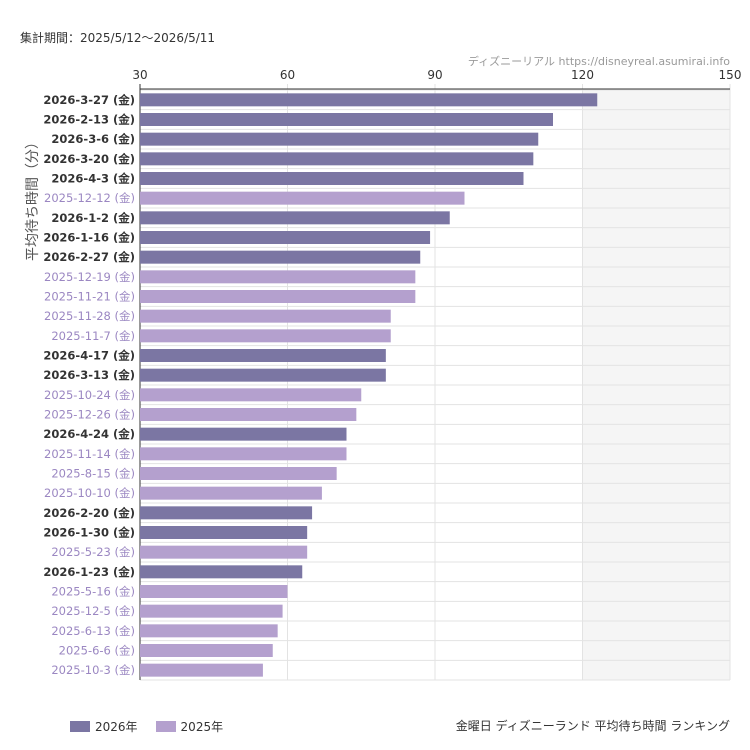  Describe the element at coordinates (93, 552) in the screenshot. I see `category-label: 2025-5-23 (金)` at that location.